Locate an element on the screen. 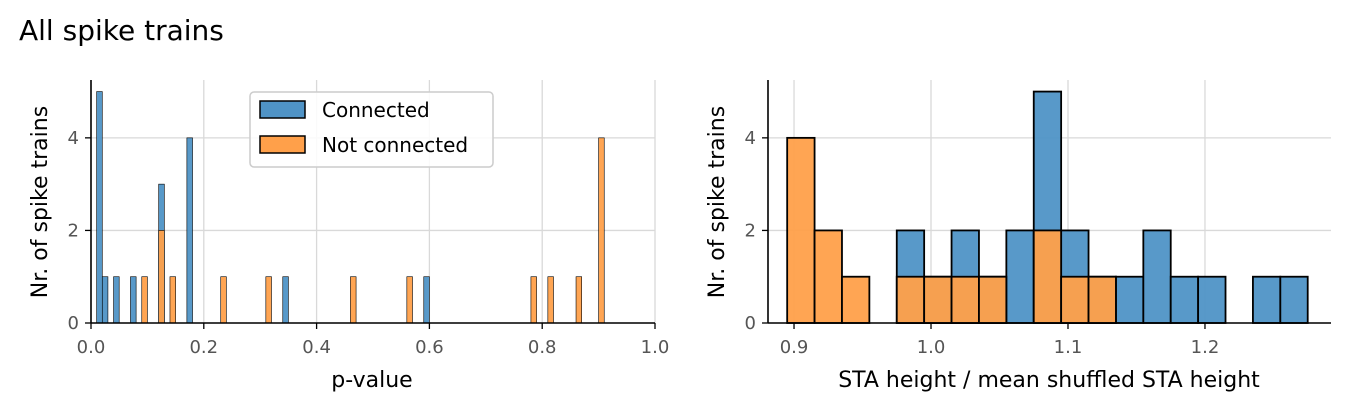 This screenshot has height=412, width=1350. right-x-tick-label: 0.9 is located at coordinates (794, 347).